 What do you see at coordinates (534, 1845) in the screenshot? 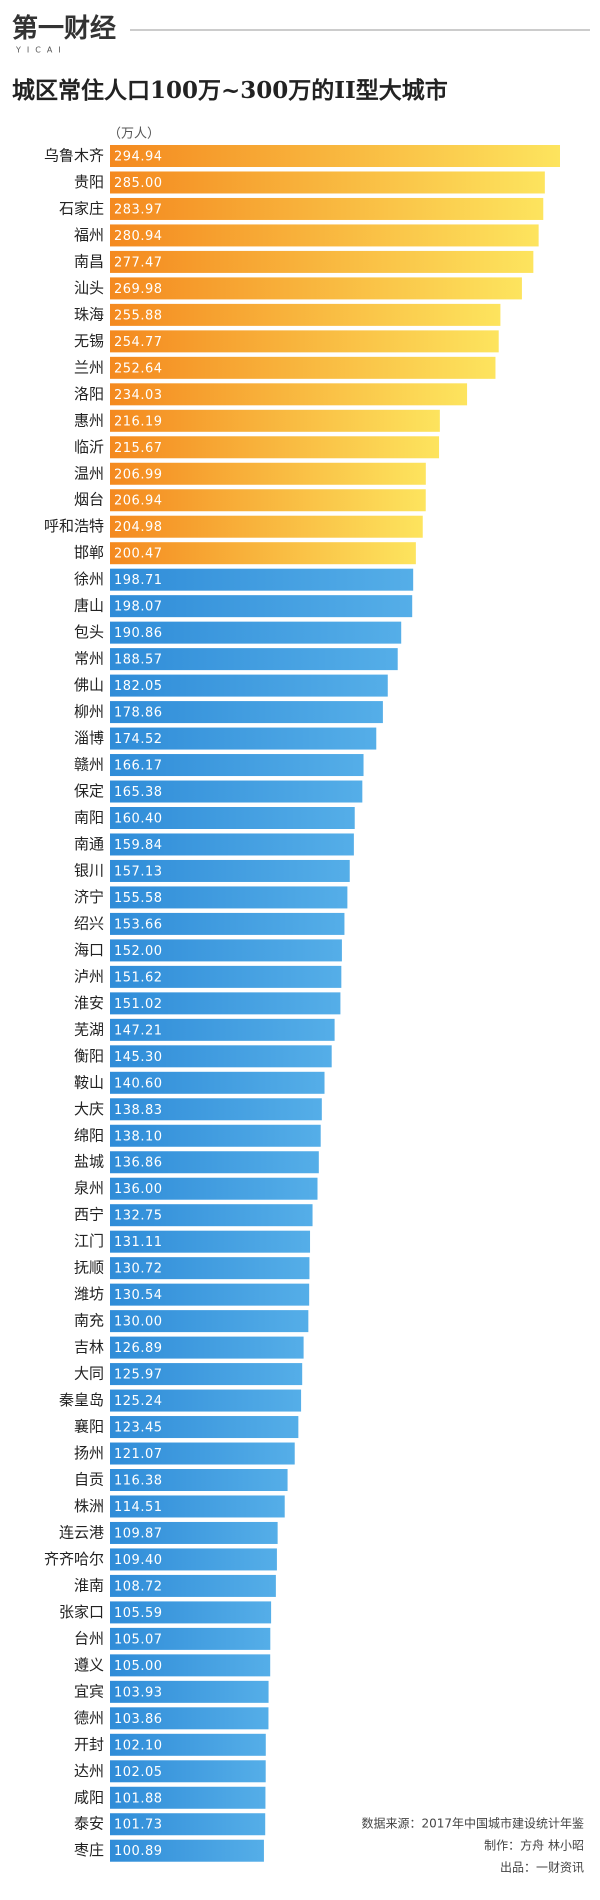
I see `maker: 制作：方舟 林小昭` at bounding box center [534, 1845].